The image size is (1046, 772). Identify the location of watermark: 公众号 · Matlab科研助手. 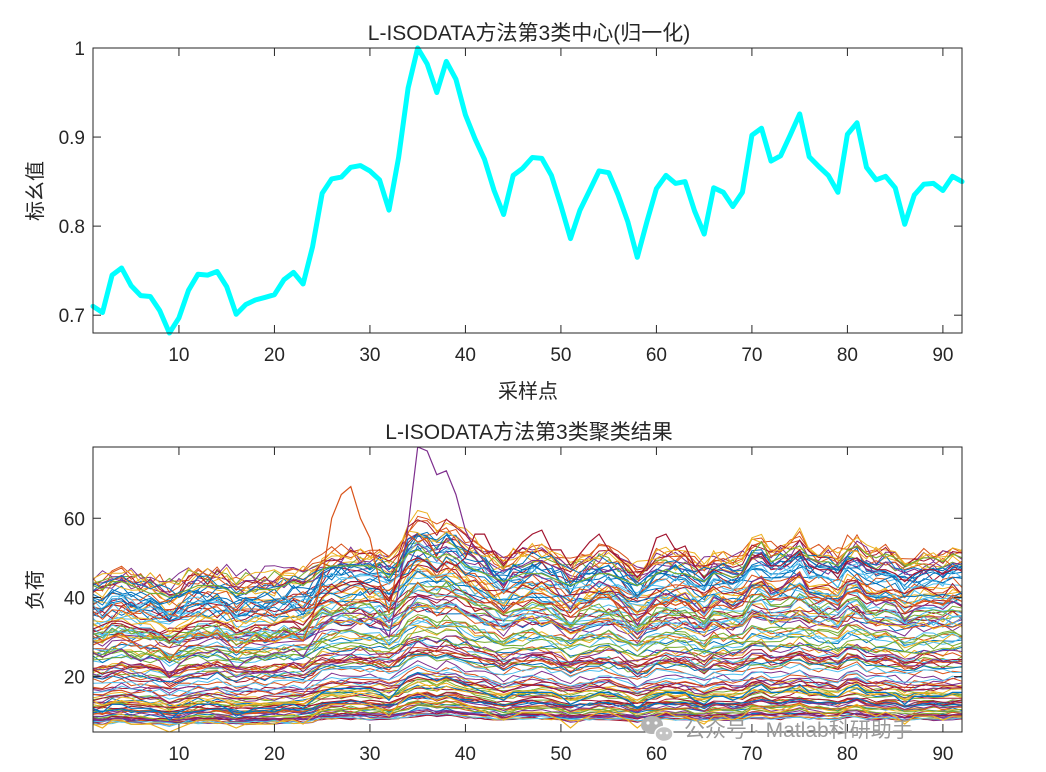
(777, 729).